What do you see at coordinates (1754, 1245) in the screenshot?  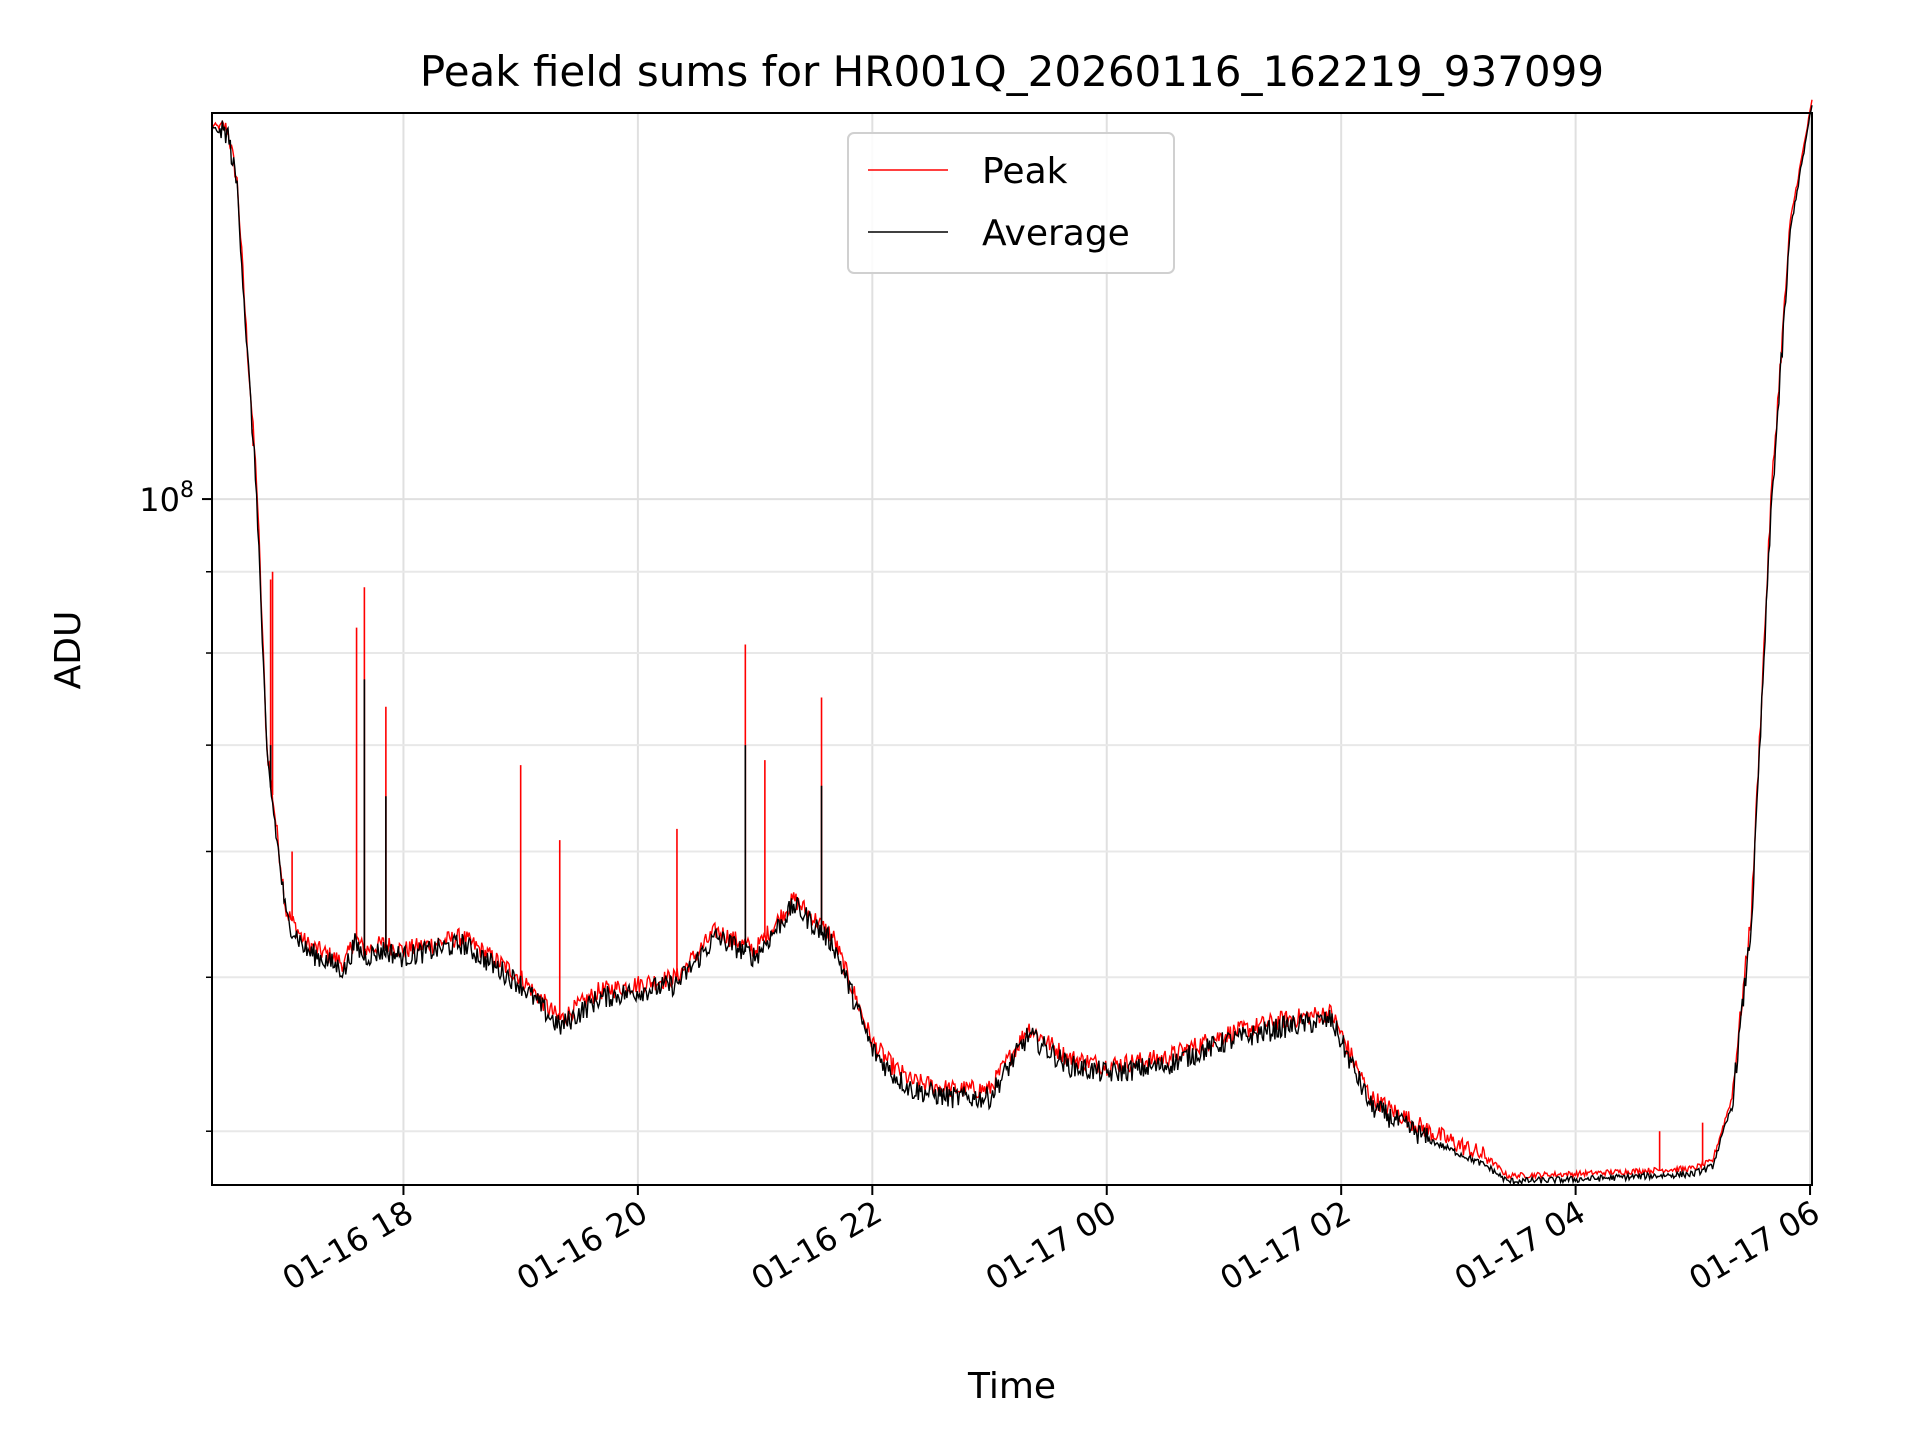 I see `x-tick-label: 01-17 06` at bounding box center [1754, 1245].